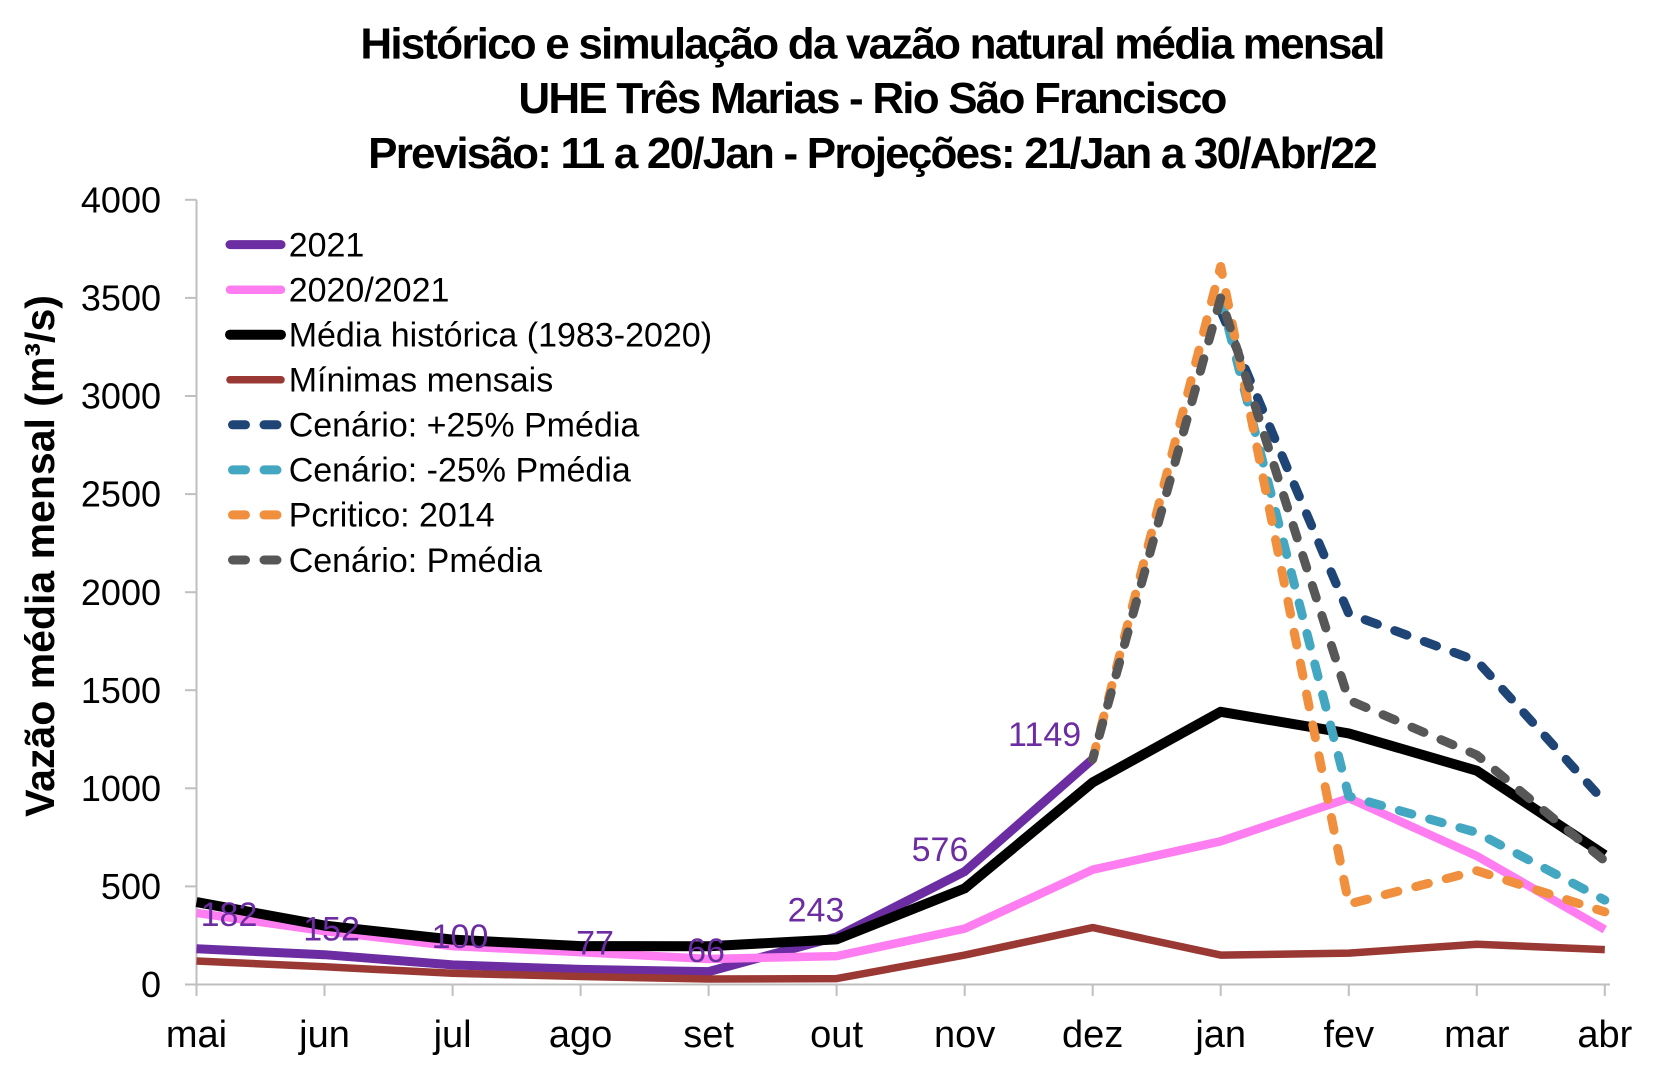 Image resolution: width=1658 pixels, height=1085 pixels. What do you see at coordinates (452, 1035) in the screenshot?
I see `svg-text: jul` at bounding box center [452, 1035].